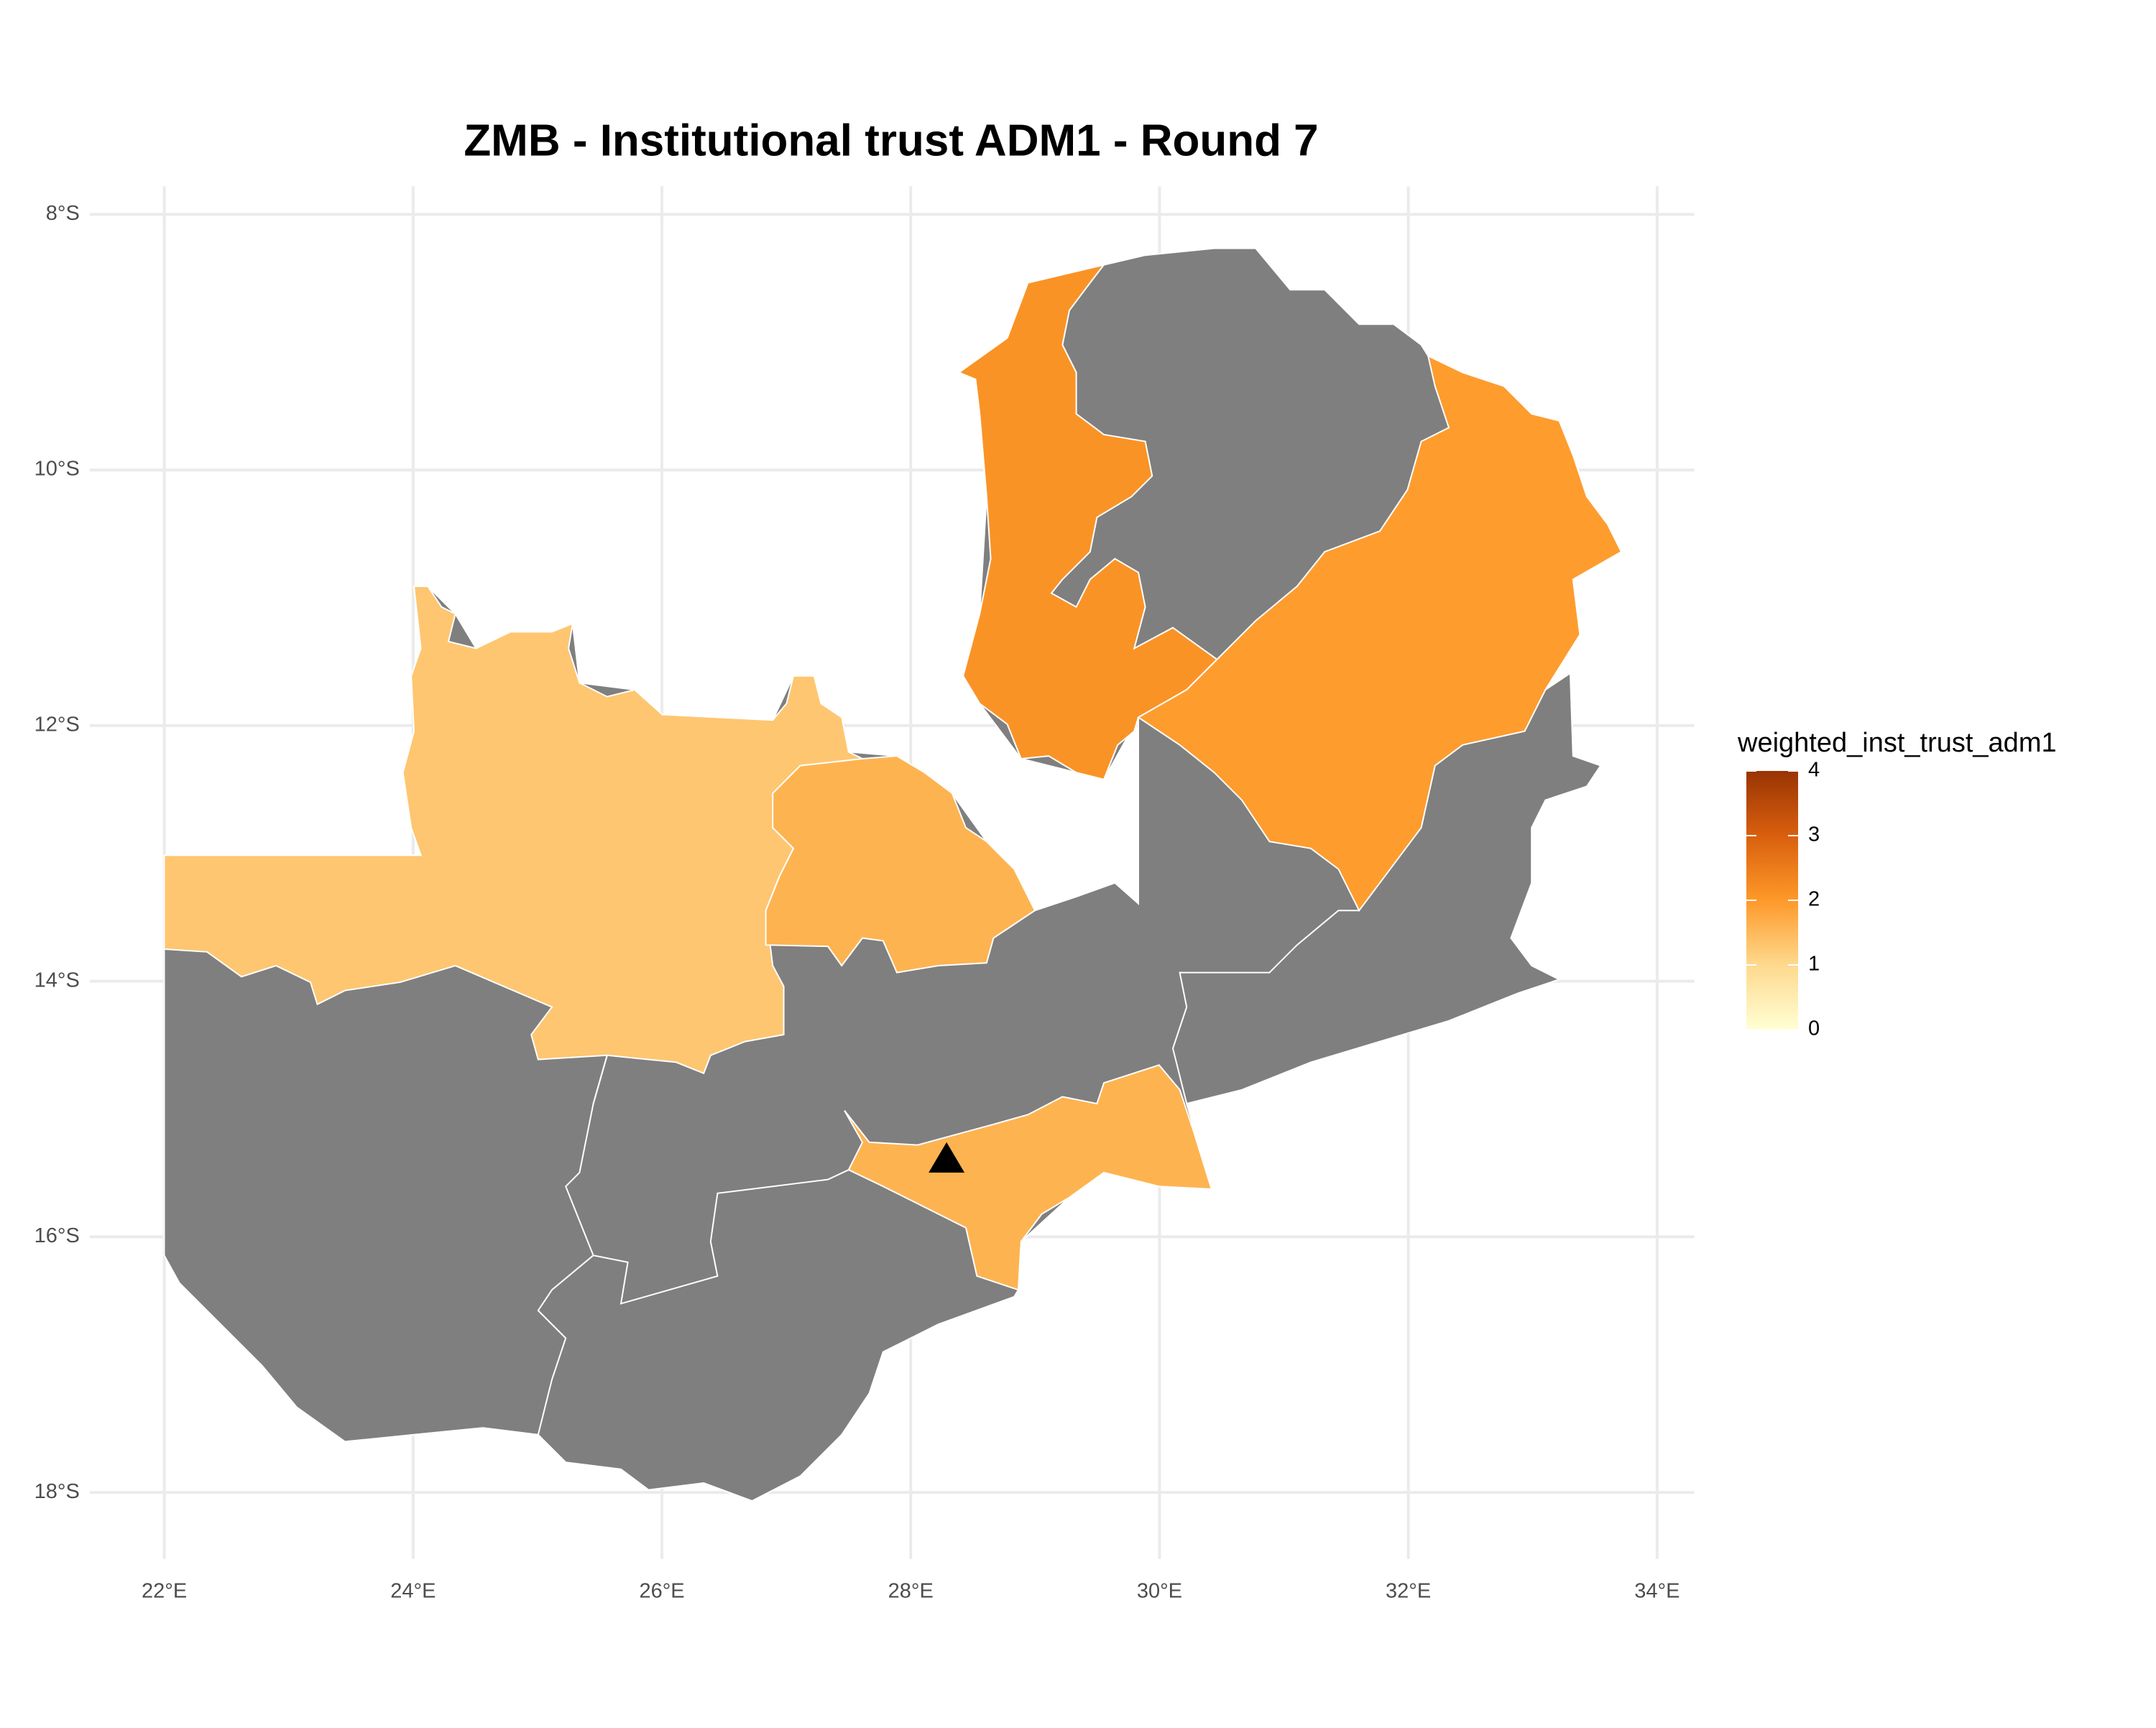 Image resolution: width=2156 pixels, height=1728 pixels. Describe the element at coordinates (1897, 743) in the screenshot. I see `legend-title: weighted_inst_trust_adm1` at that location.